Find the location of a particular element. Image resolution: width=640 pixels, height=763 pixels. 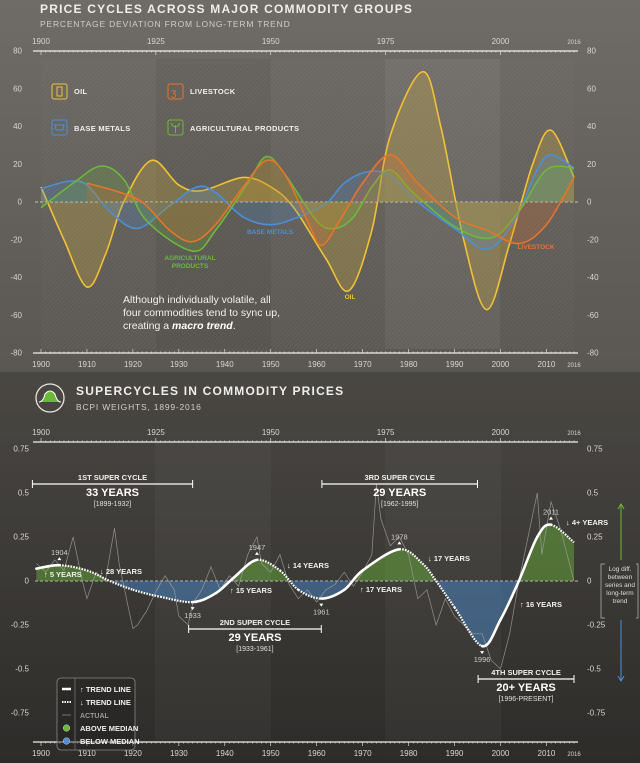

y-tick-label-right: -40 is located at coordinates (593, 277).